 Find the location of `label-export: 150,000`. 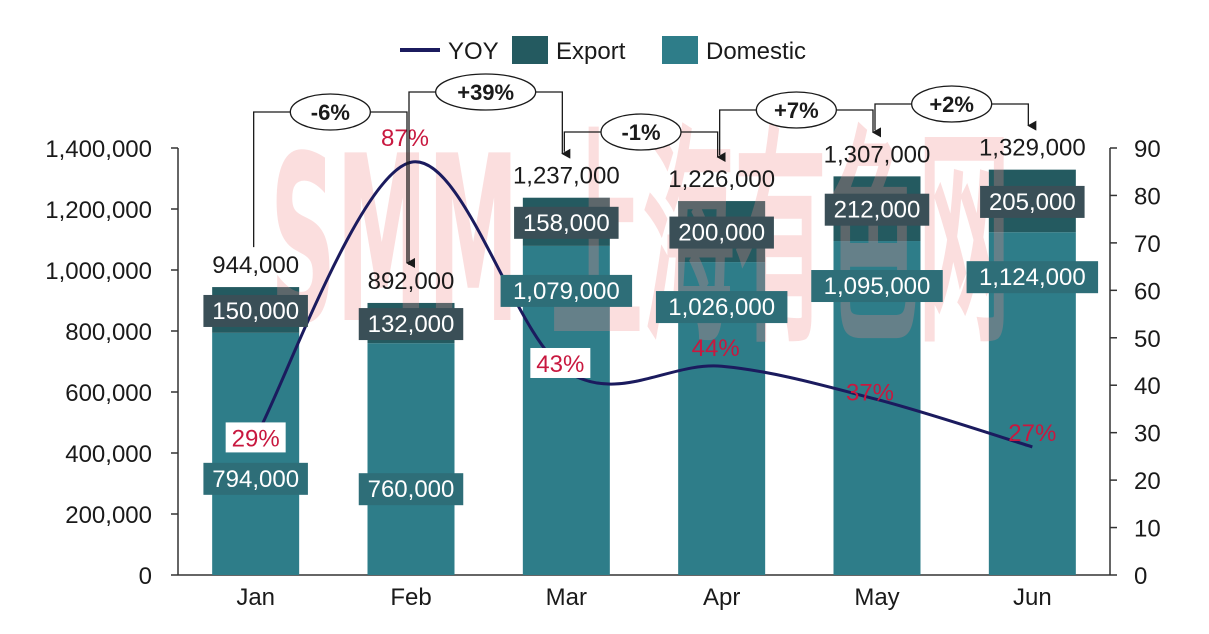

label-export: 150,000 is located at coordinates (255, 311).